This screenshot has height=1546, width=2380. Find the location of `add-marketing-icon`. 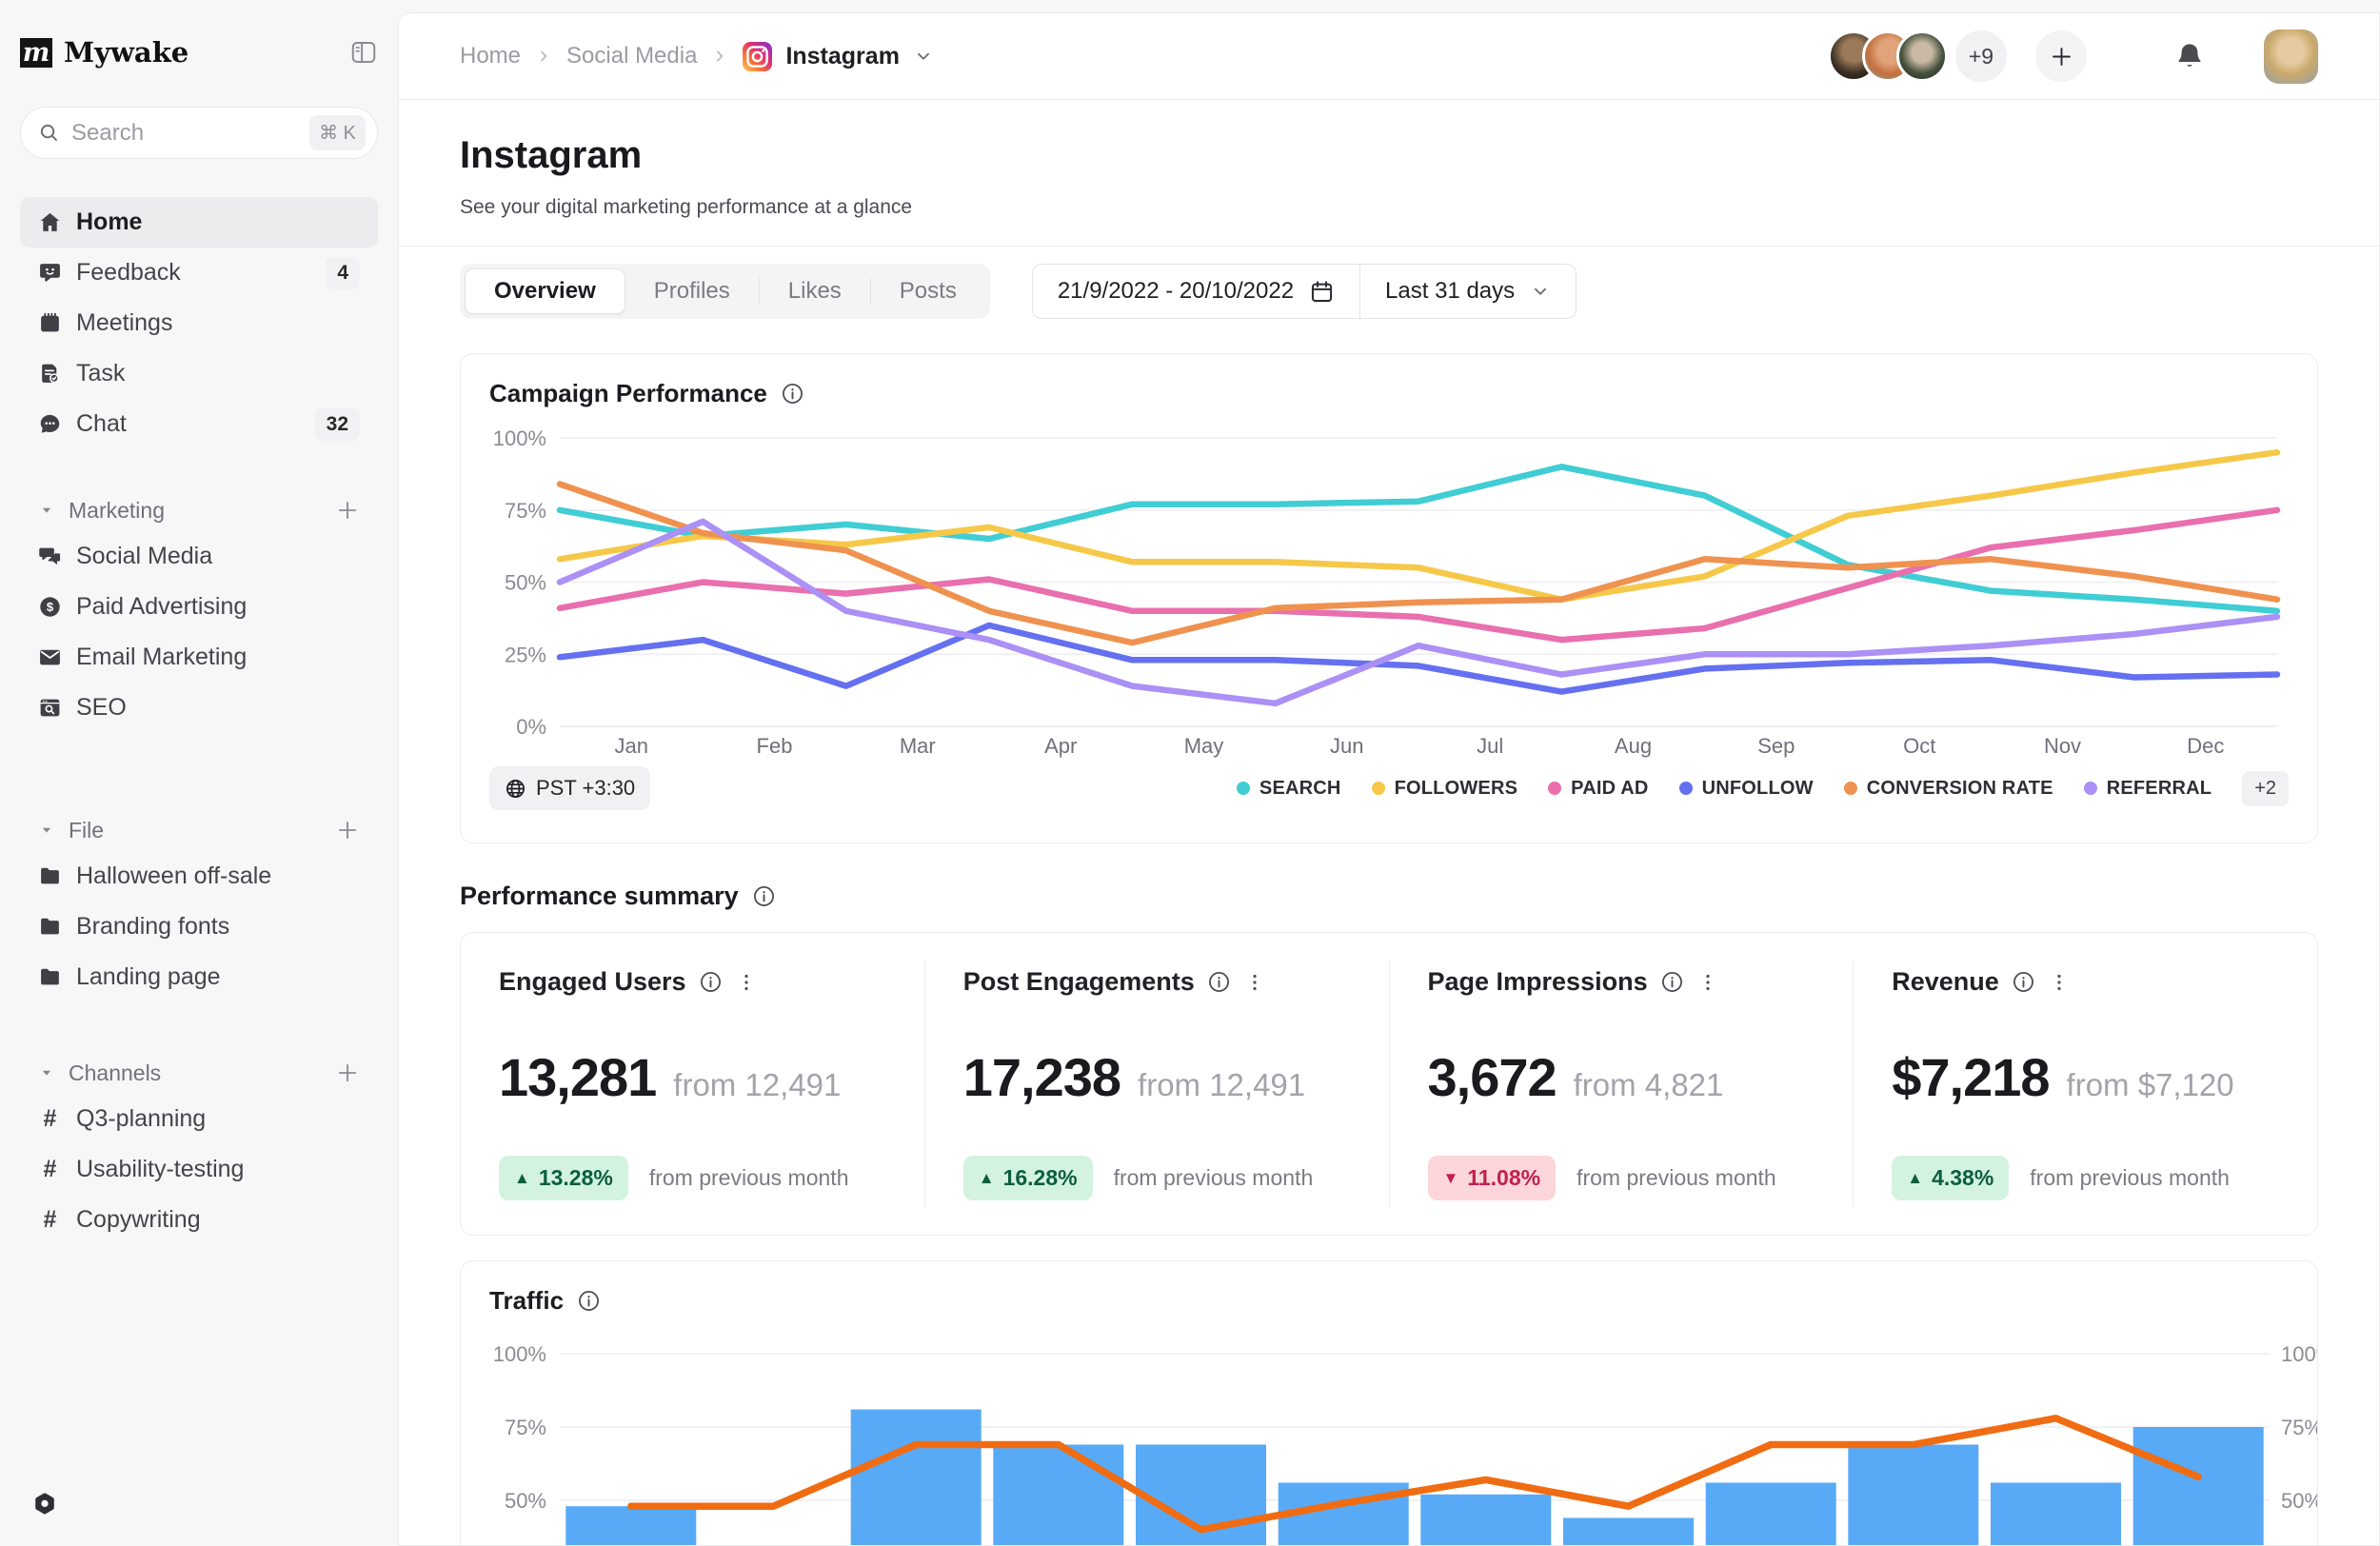

add-marketing-icon is located at coordinates (347, 511).